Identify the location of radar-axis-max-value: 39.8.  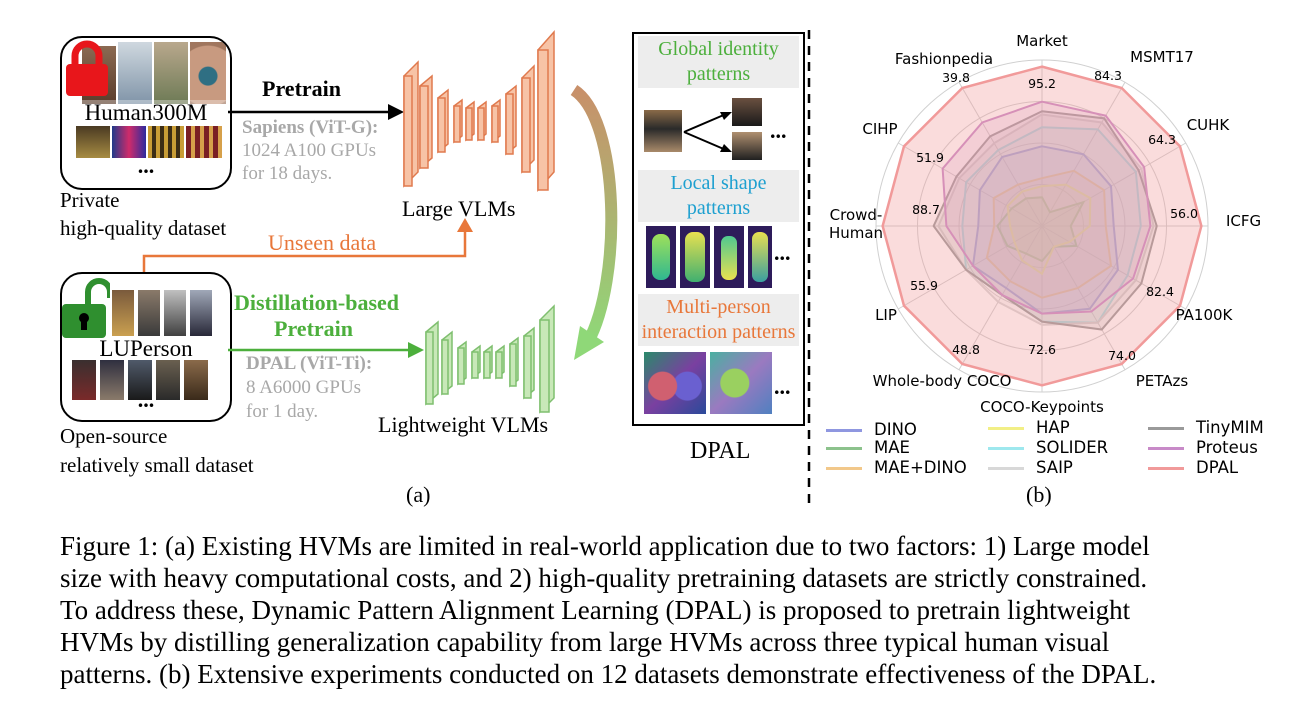
(956, 77).